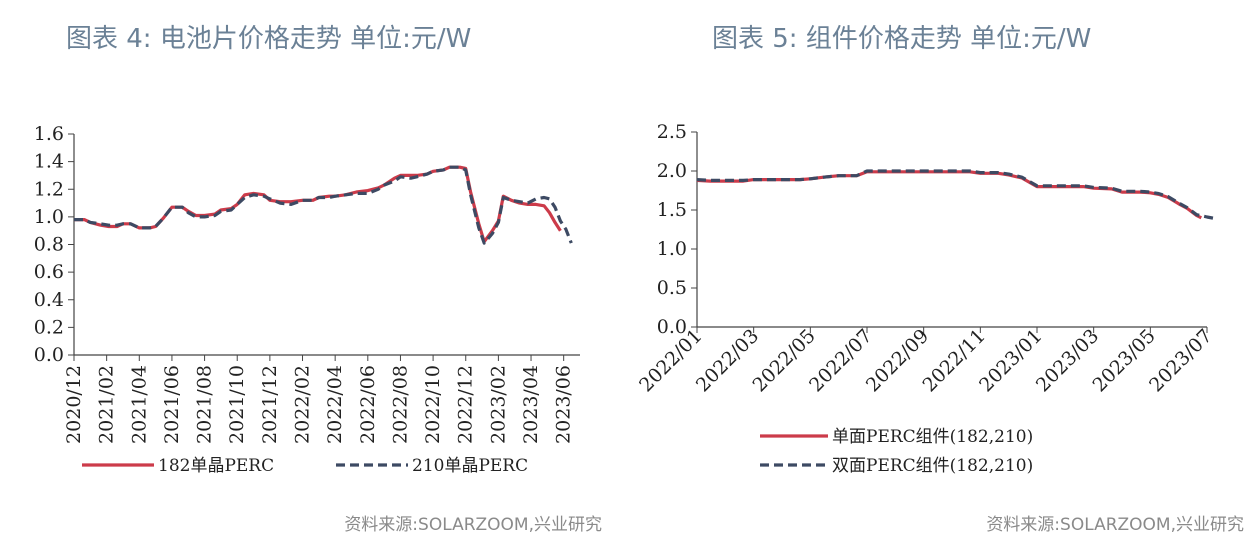 This screenshot has height=543, width=1260. I want to click on y-tick-label: 0.5, so click(672, 288).